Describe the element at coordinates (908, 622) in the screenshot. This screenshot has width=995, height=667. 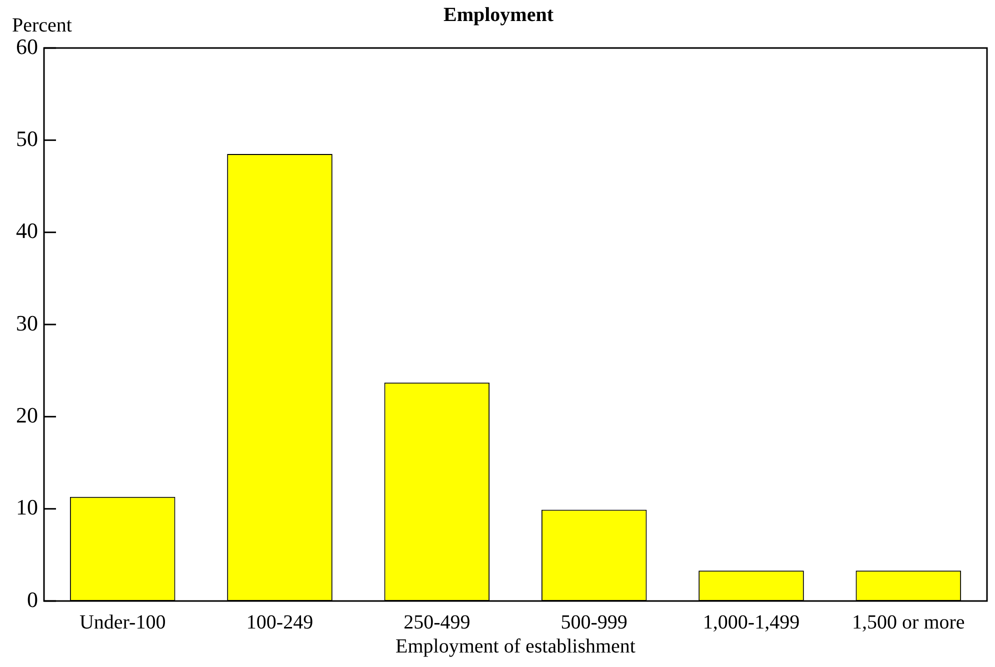
I see `x-tick-label: 1,500 or more` at that location.